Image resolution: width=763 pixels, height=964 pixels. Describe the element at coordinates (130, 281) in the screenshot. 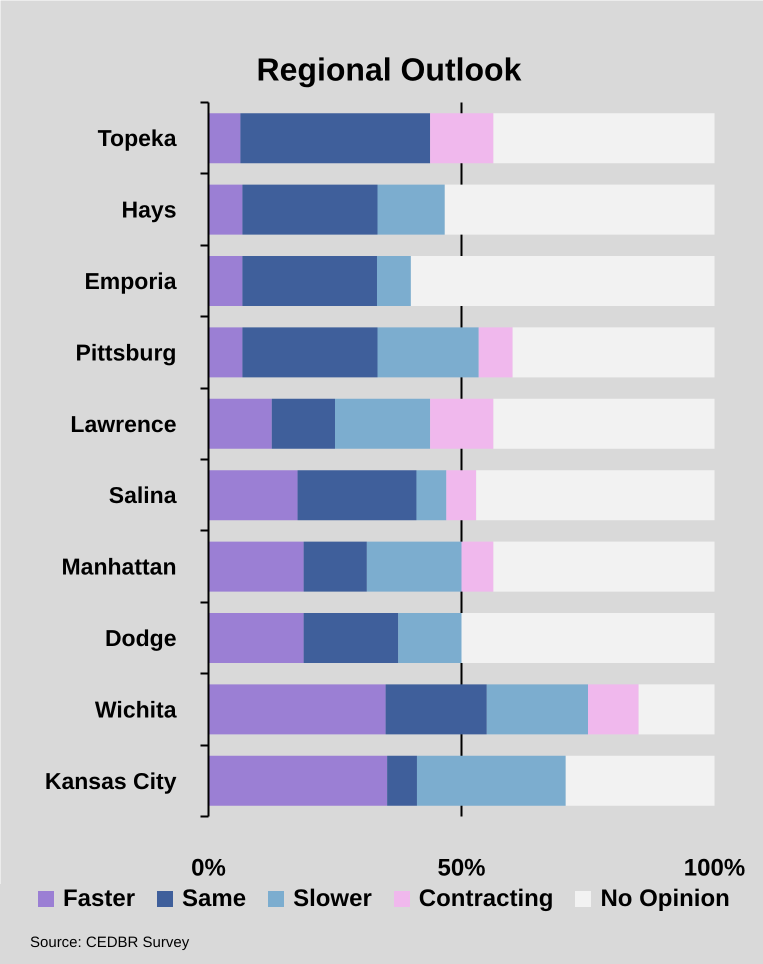

I see `y-tick-label: Emporia` at that location.